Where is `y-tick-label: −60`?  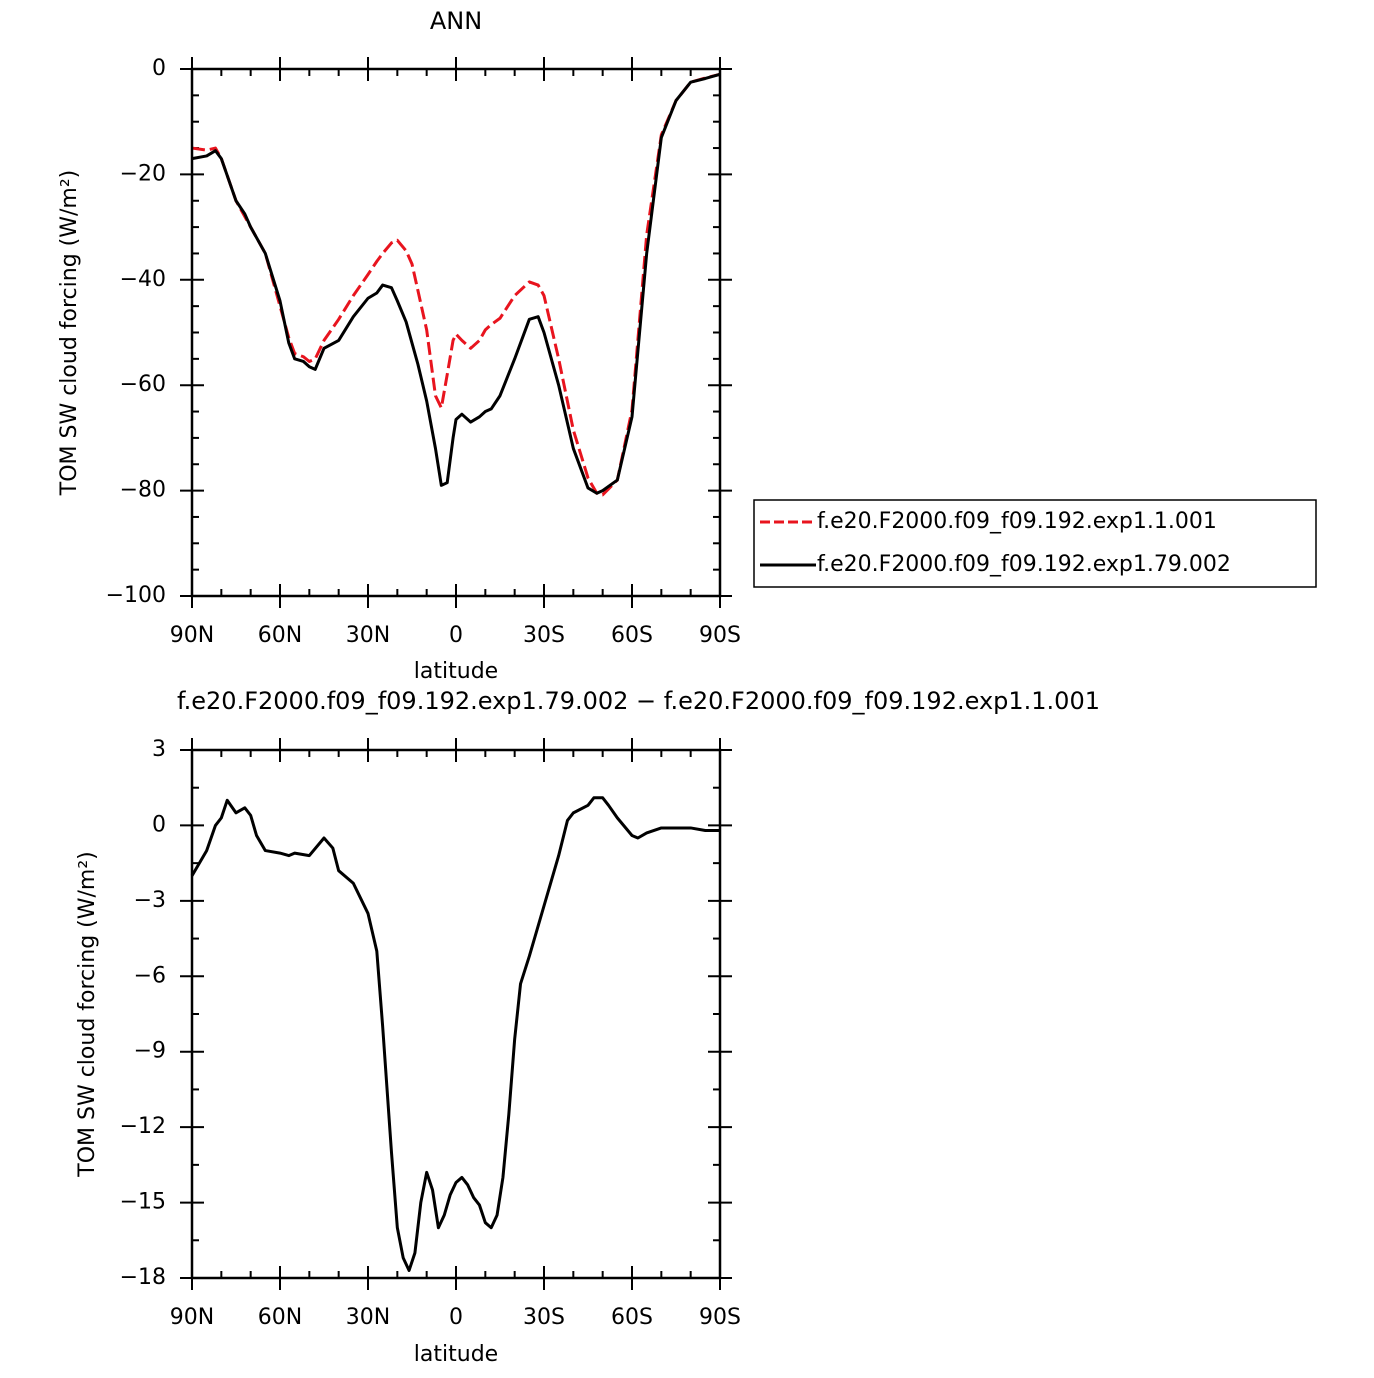 y-tick-label: −60 is located at coordinates (143, 384).